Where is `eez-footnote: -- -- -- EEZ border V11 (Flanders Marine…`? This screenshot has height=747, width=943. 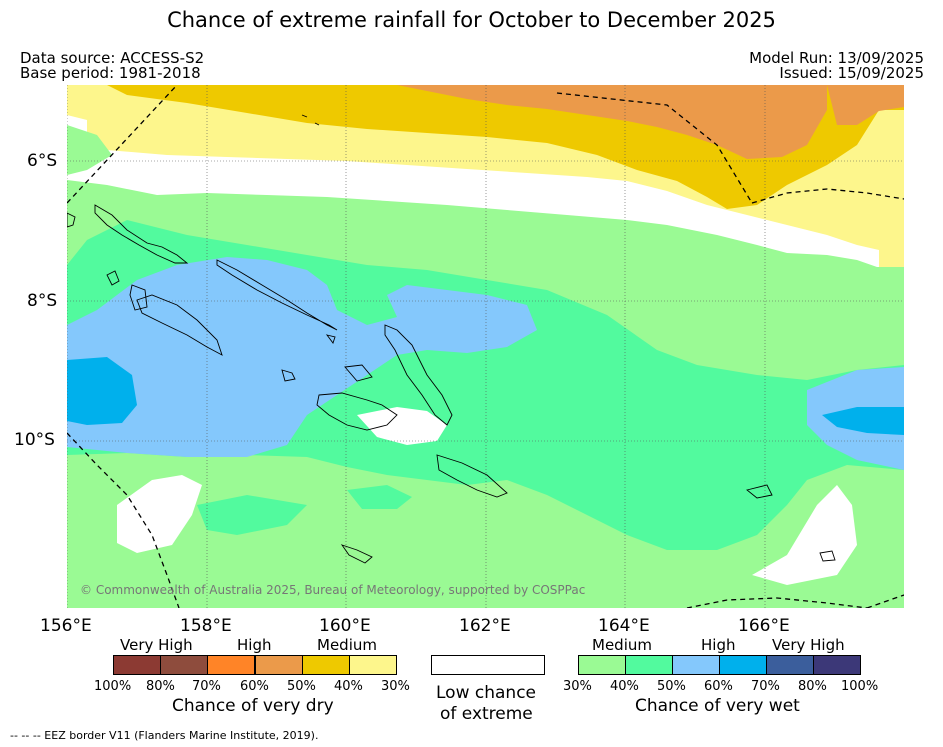 eez-footnote: -- -- -- EEZ border V11 (Flanders Marine… is located at coordinates (164, 735).